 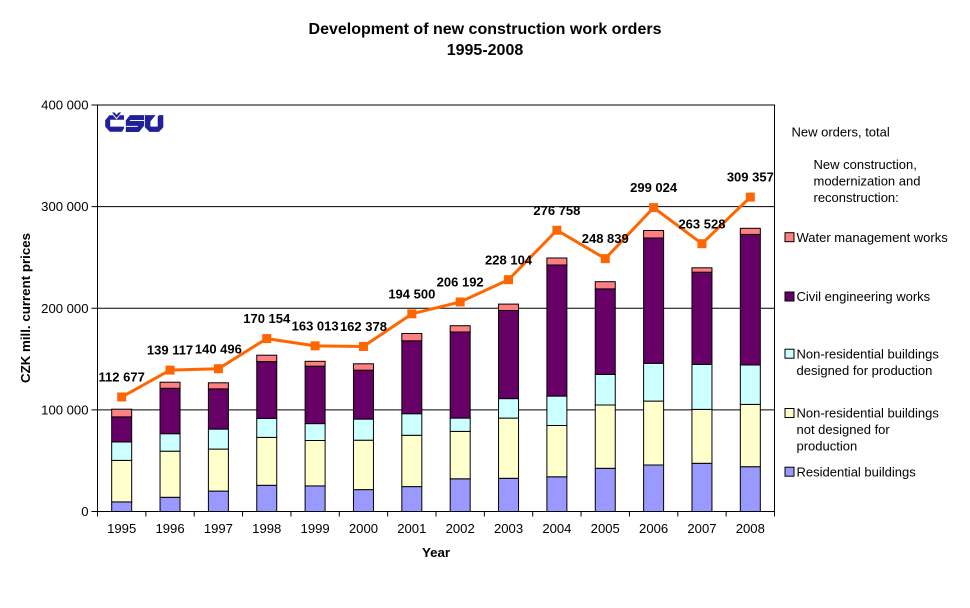 What do you see at coordinates (867, 181) in the screenshot?
I see `svg-text: modernization and` at bounding box center [867, 181].